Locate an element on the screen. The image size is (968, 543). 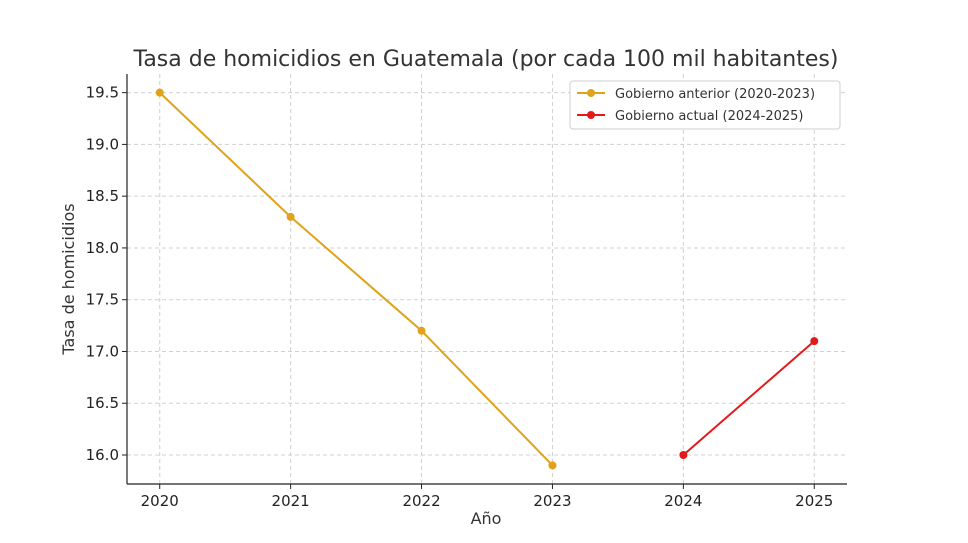
x-tick-label: 2022 is located at coordinates (421, 501).